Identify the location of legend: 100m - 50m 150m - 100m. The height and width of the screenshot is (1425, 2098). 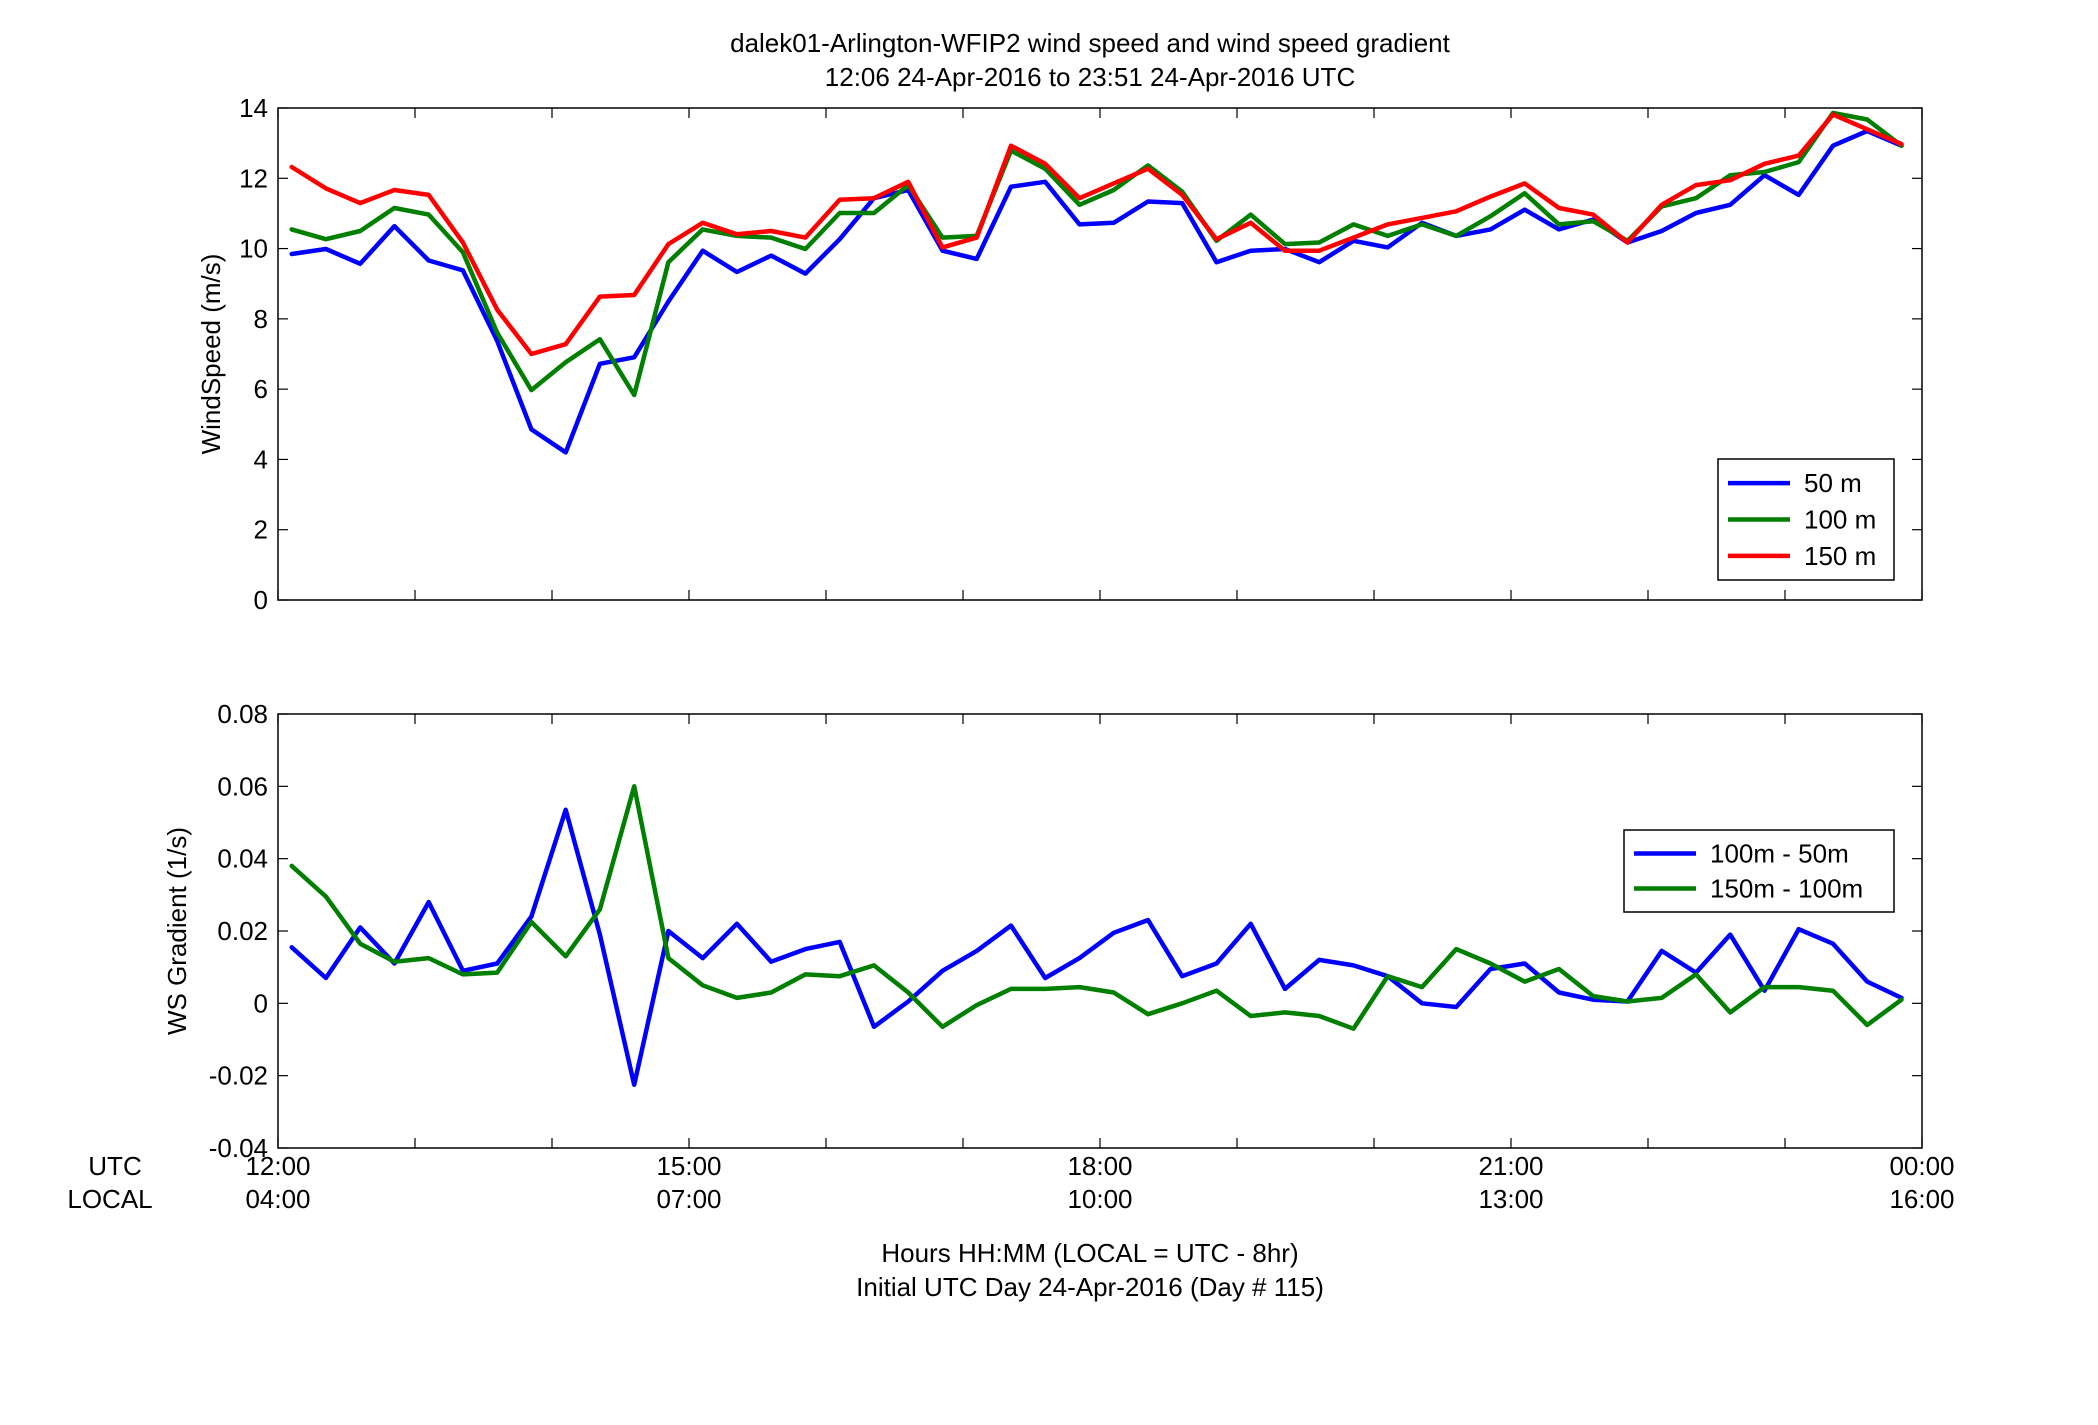
(1759, 871).